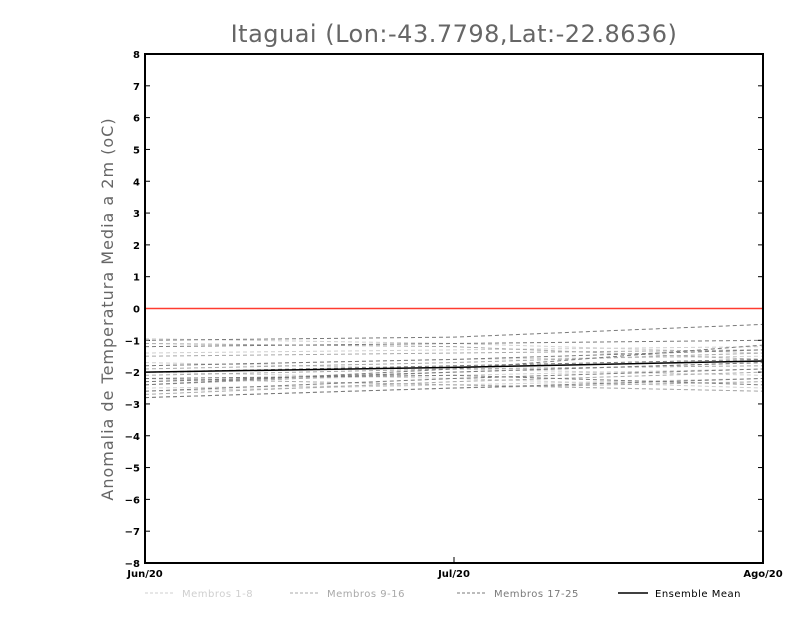 The width and height of the screenshot is (800, 618). What do you see at coordinates (136, 150) in the screenshot?
I see `y-tick-label: 5` at bounding box center [136, 150].